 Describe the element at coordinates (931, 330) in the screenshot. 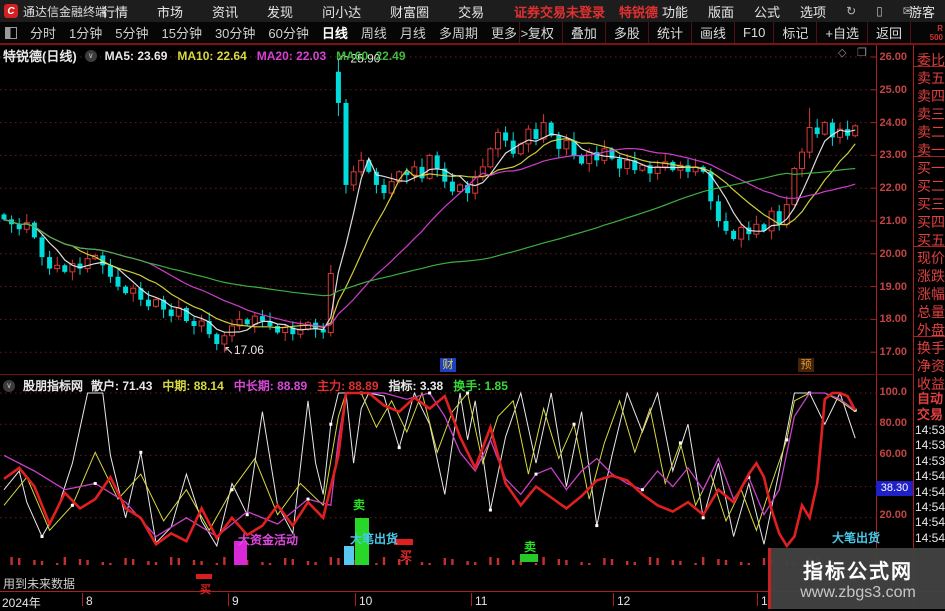

I see `quote-label-15: 外盘` at that location.